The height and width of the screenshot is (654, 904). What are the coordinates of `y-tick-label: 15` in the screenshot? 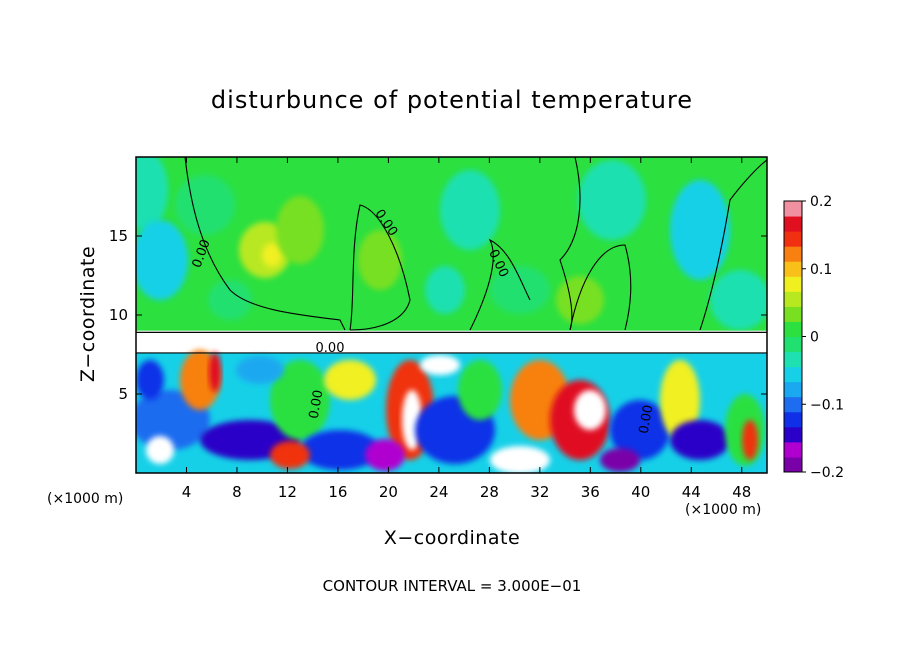 It's located at (118, 236).